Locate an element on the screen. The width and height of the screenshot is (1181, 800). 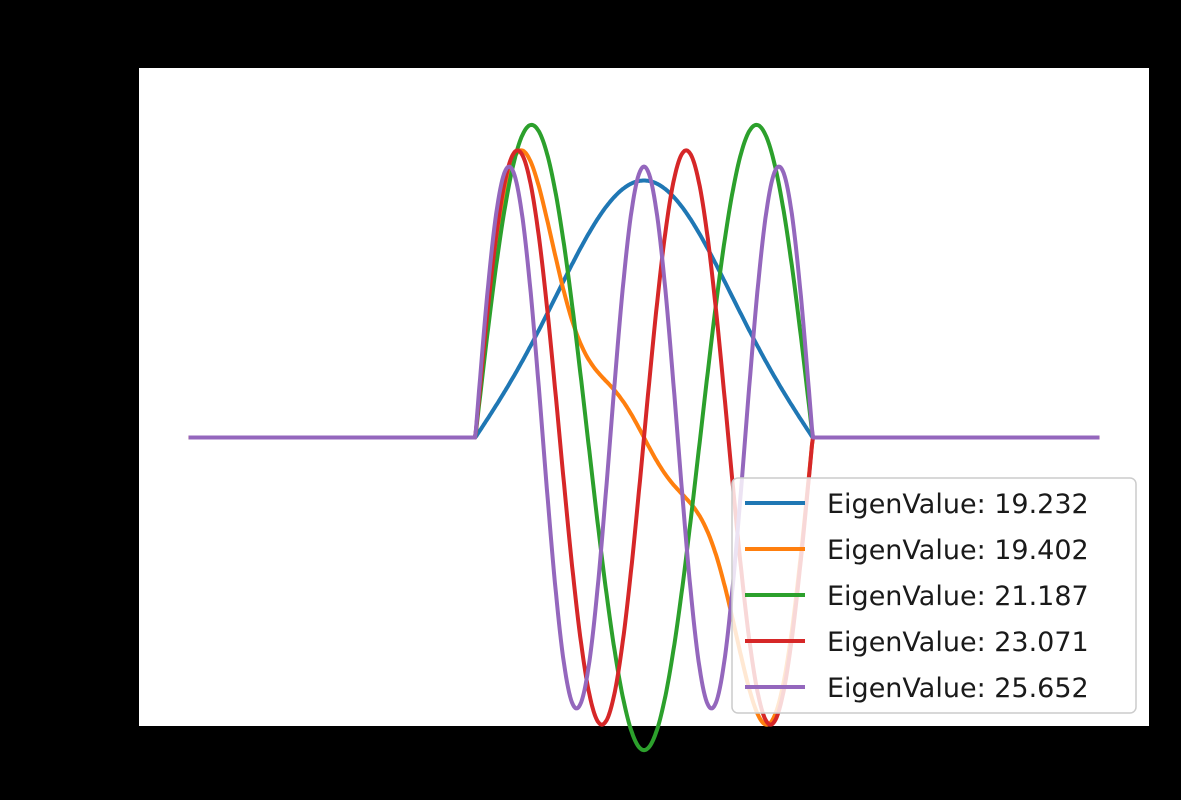
legend-label-2: EigenValue: 19.402 is located at coordinates (958, 550).